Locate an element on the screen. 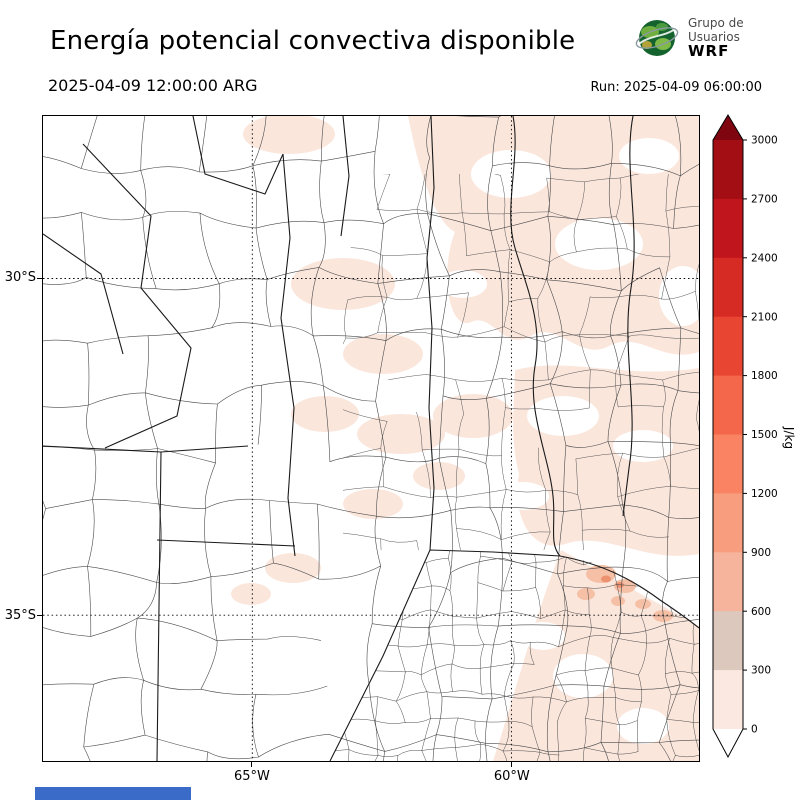 This screenshot has height=800, width=800. logo: Grupo de Usuarios WRF is located at coordinates (689, 37).